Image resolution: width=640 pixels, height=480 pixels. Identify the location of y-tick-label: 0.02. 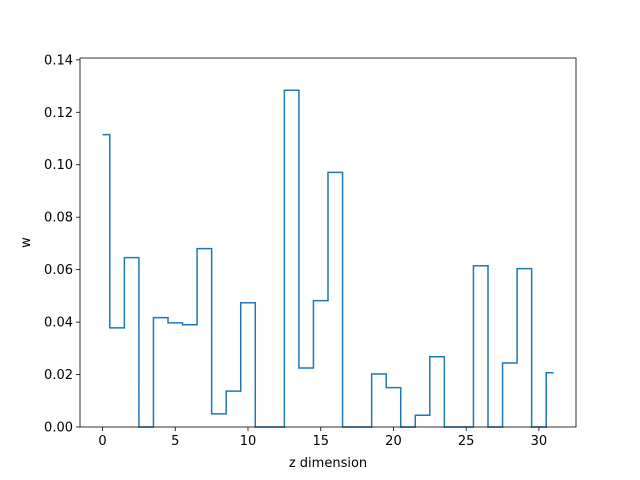
(58, 375).